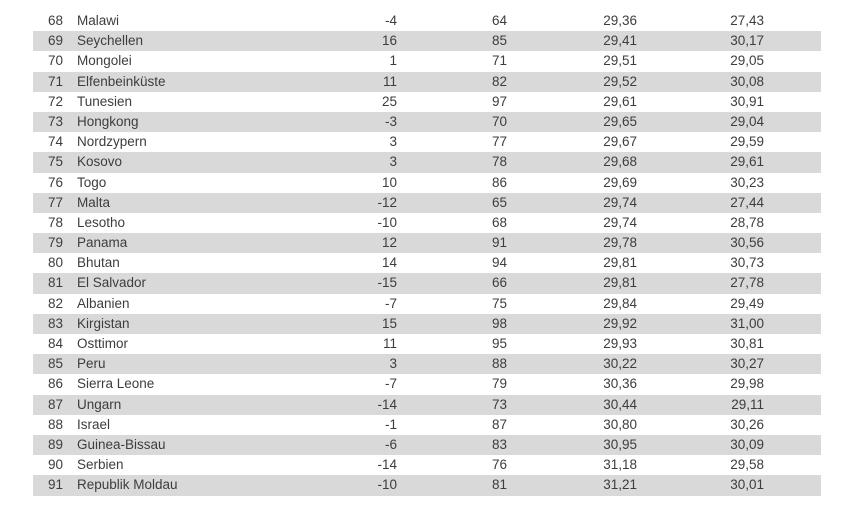  What do you see at coordinates (55, 182) in the screenshot?
I see `rank-cell: 76` at bounding box center [55, 182].